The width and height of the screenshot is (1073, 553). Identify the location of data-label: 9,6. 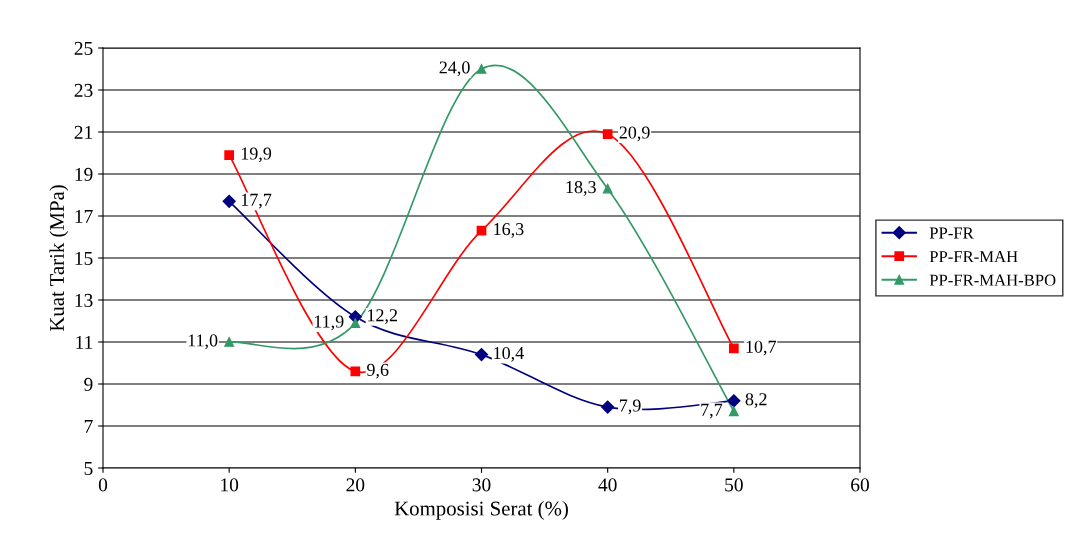
(378, 371).